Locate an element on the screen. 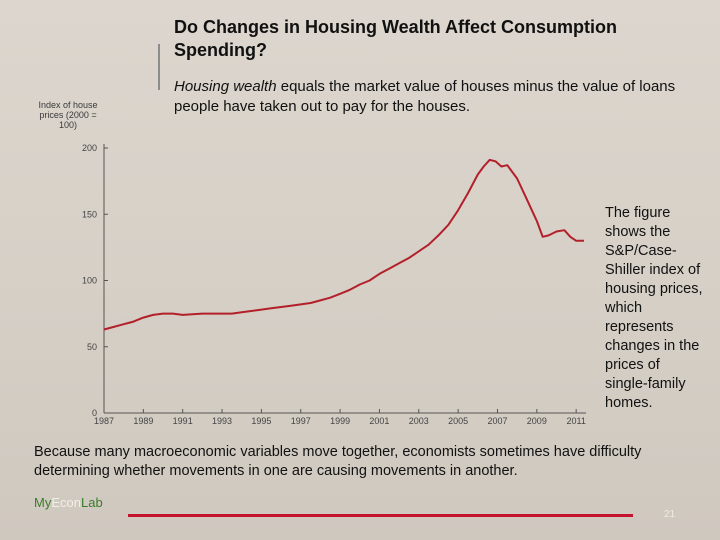  y-tick-label: 50 is located at coordinates (92, 347).